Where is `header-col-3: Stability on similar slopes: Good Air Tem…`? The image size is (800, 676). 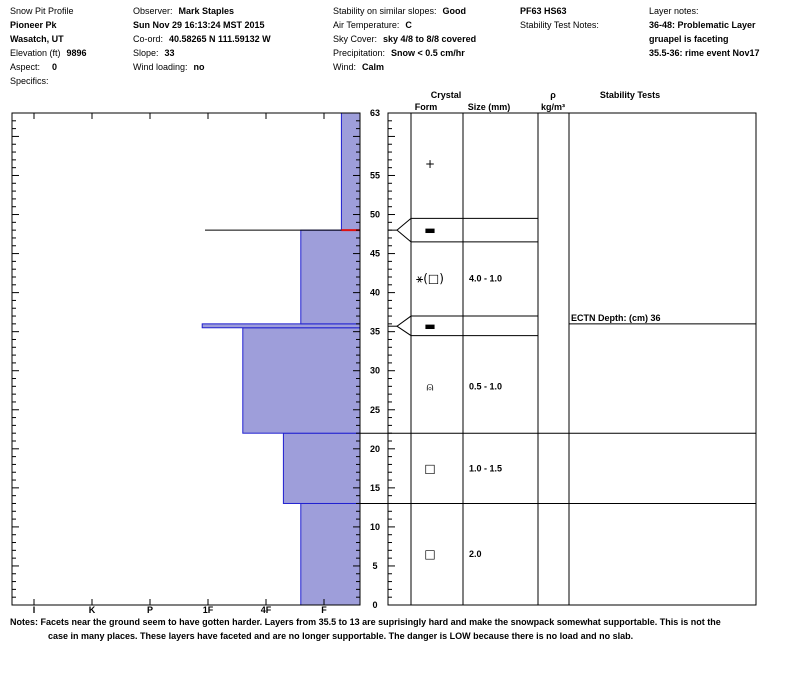 header-col-3: Stability on similar slopes: Good Air Tem… is located at coordinates (404, 39).